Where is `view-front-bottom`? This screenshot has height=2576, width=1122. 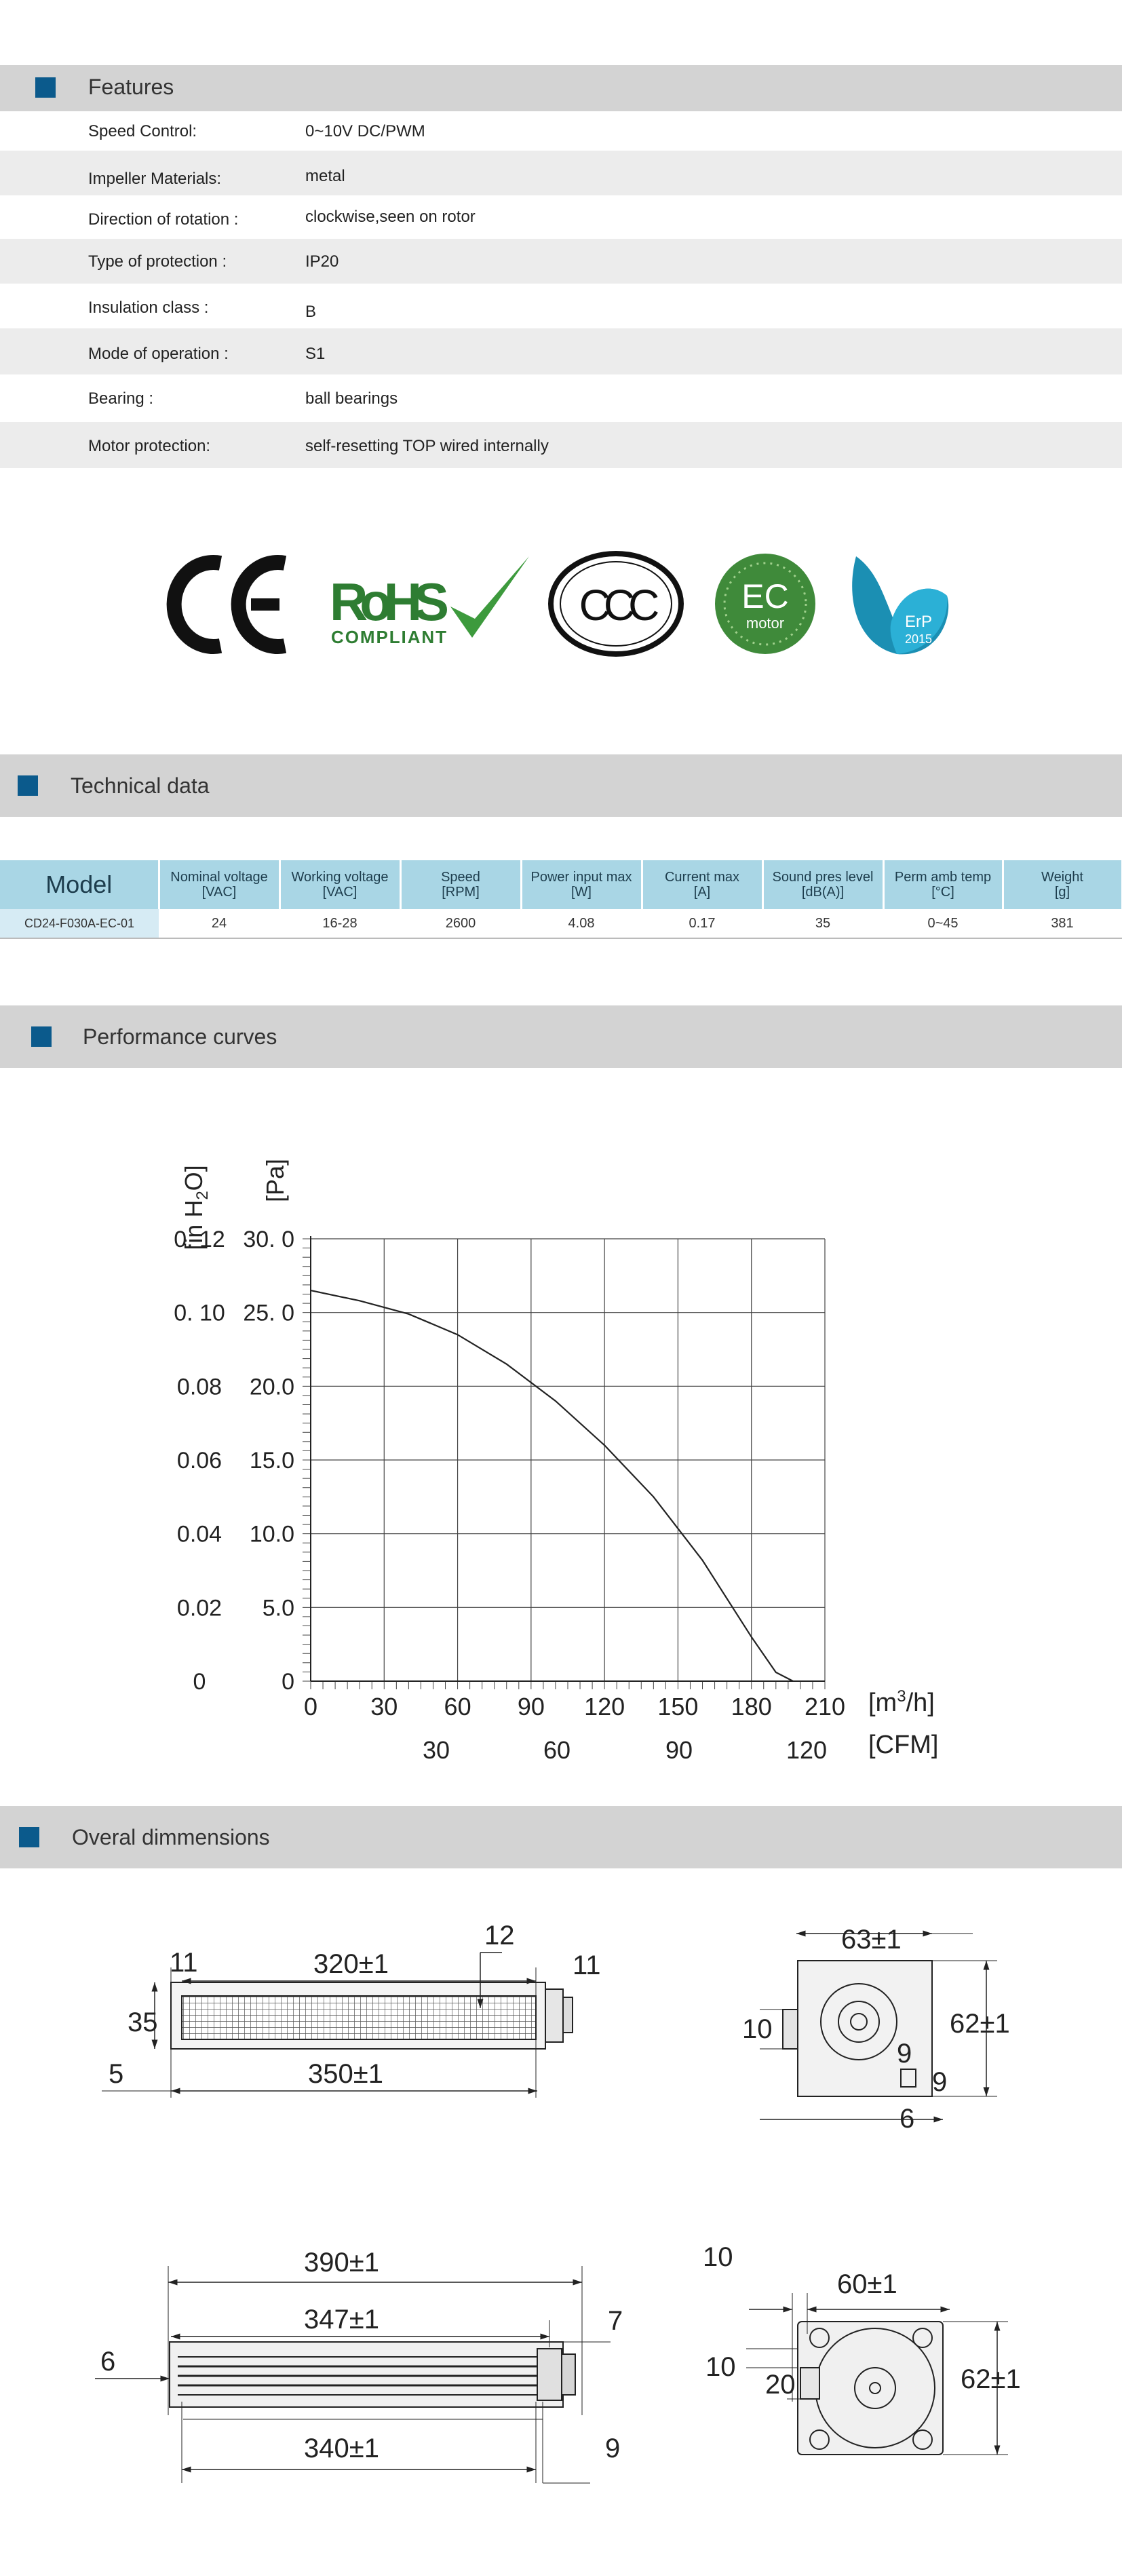
view-front-bottom is located at coordinates (353, 2375).